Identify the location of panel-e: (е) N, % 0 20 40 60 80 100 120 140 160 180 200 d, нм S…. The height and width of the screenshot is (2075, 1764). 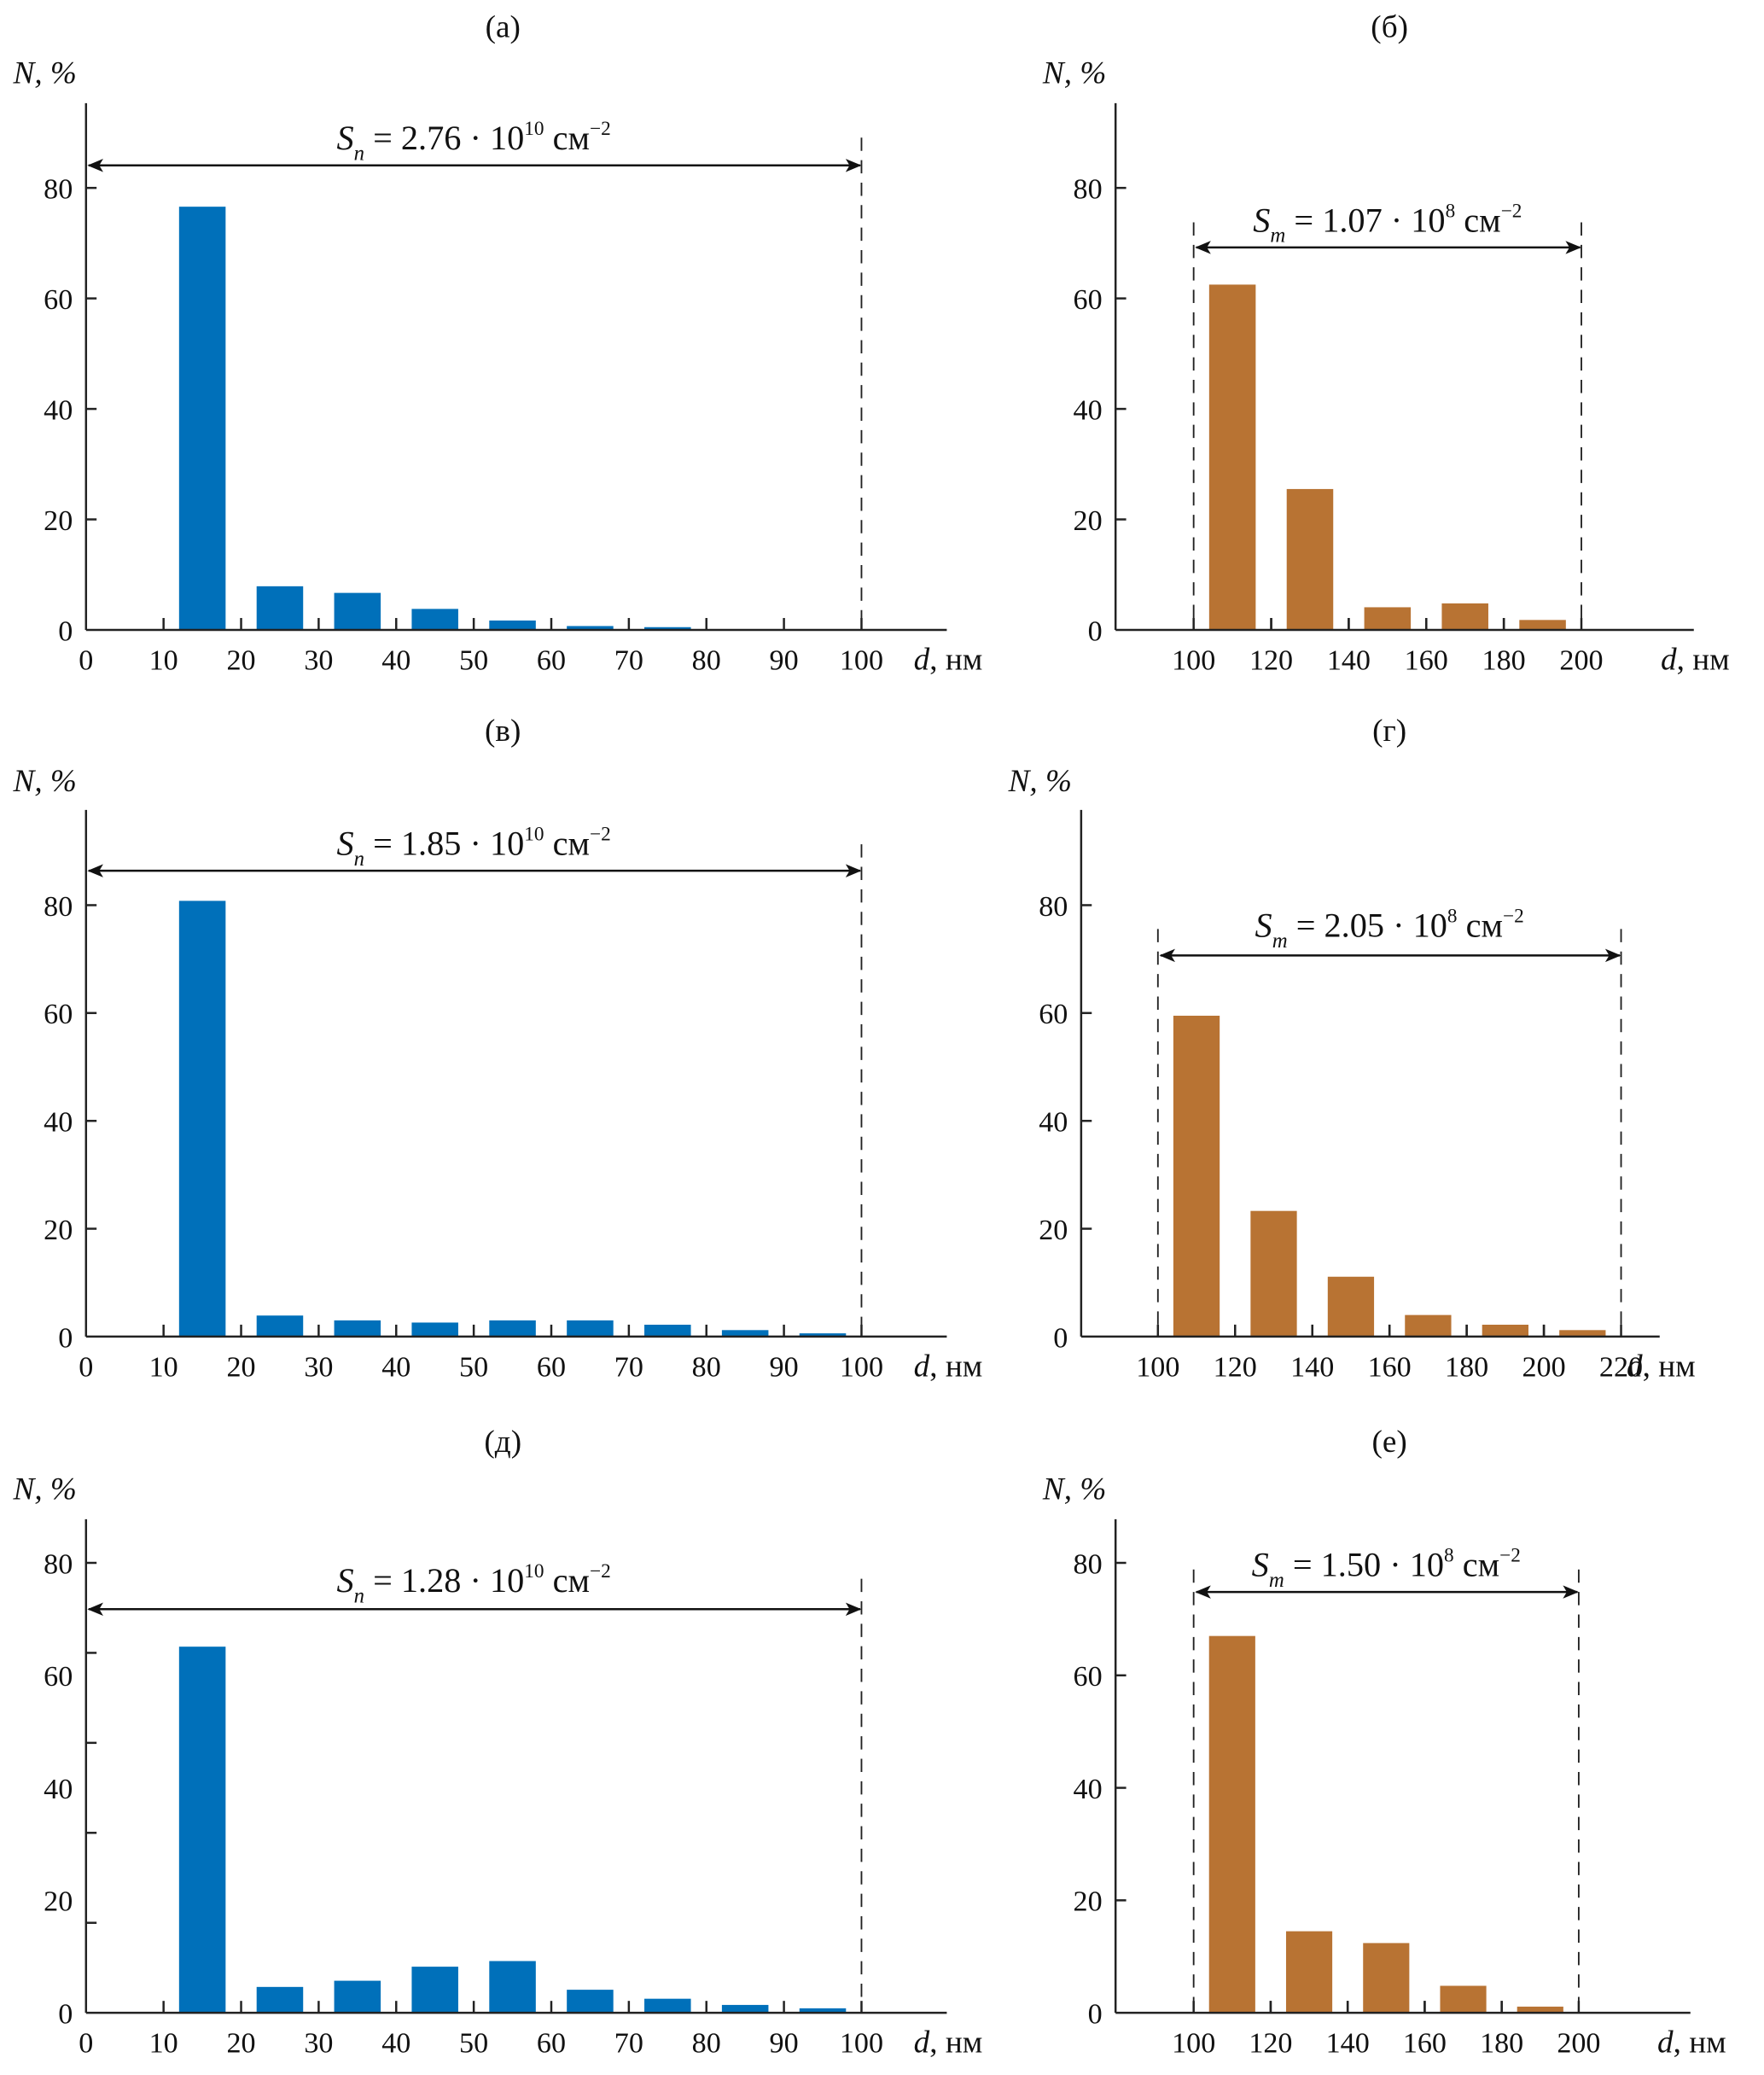
(1384, 1742).